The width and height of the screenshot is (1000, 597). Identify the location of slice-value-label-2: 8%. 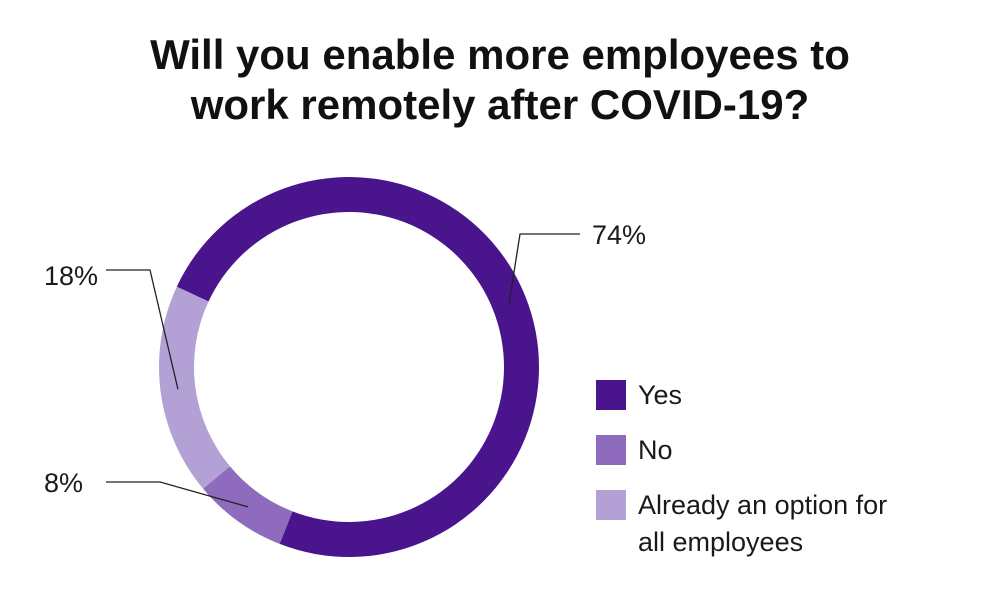
(63, 483).